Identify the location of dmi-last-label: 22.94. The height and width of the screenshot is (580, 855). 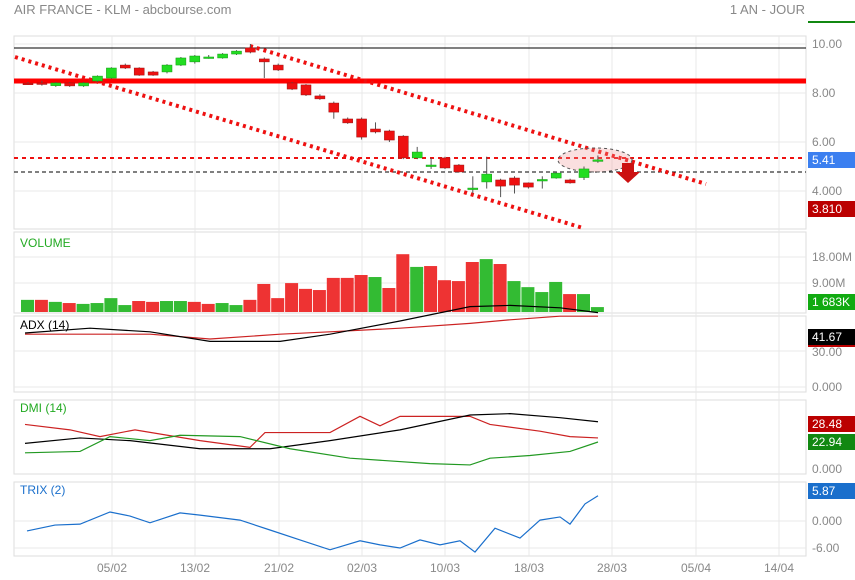
(827, 442).